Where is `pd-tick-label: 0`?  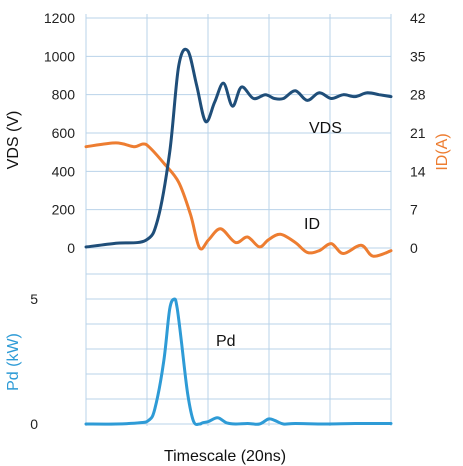 pd-tick-label: 0 is located at coordinates (34, 424).